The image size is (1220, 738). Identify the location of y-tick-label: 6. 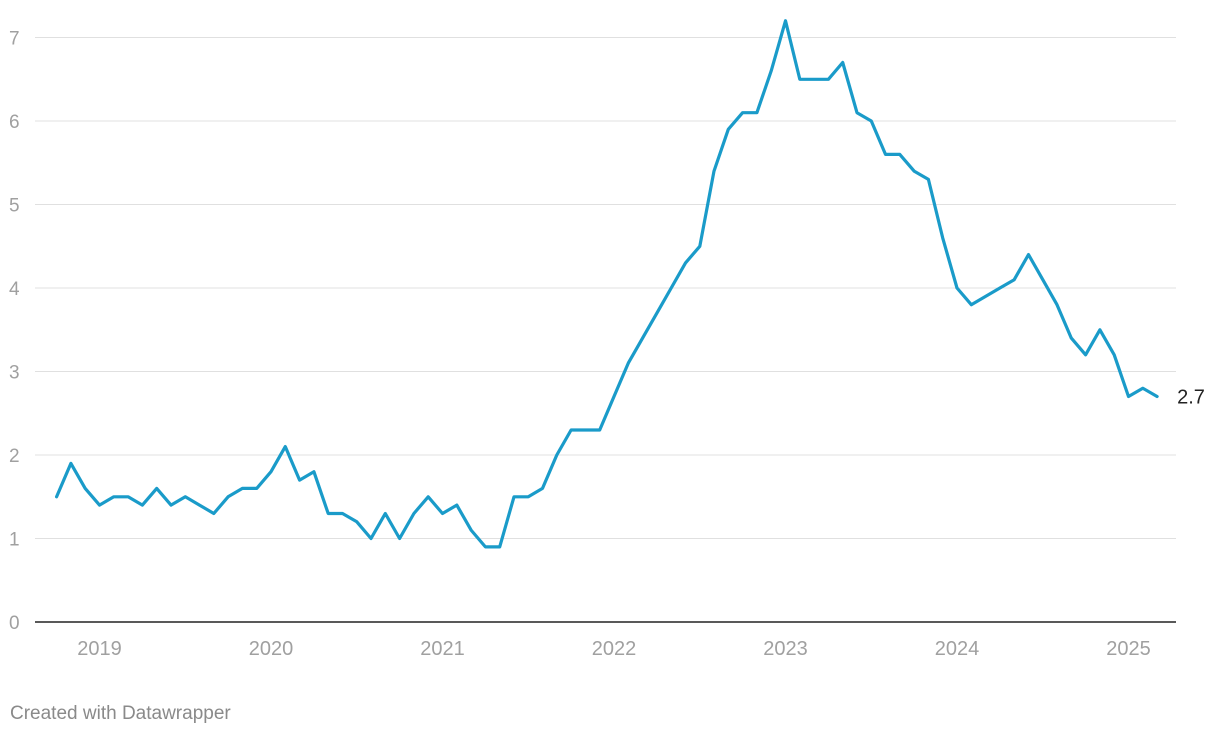
(14, 122).